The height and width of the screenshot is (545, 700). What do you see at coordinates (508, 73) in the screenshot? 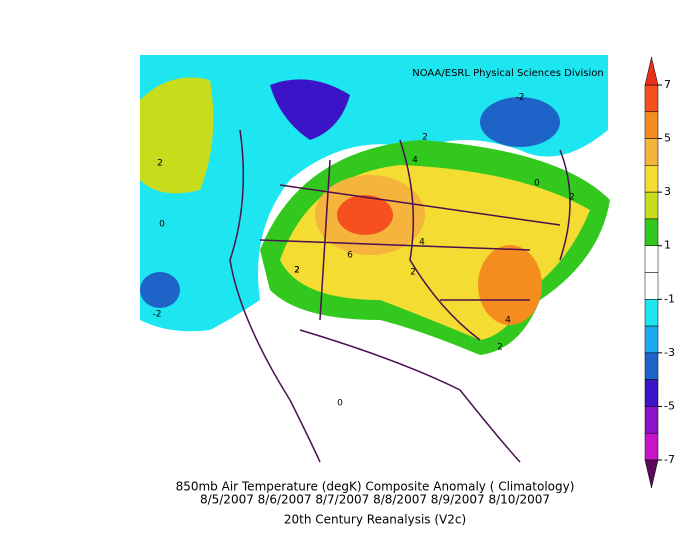
I see `credit: NOAA/ESRL Physical Sciences Division` at bounding box center [508, 73].